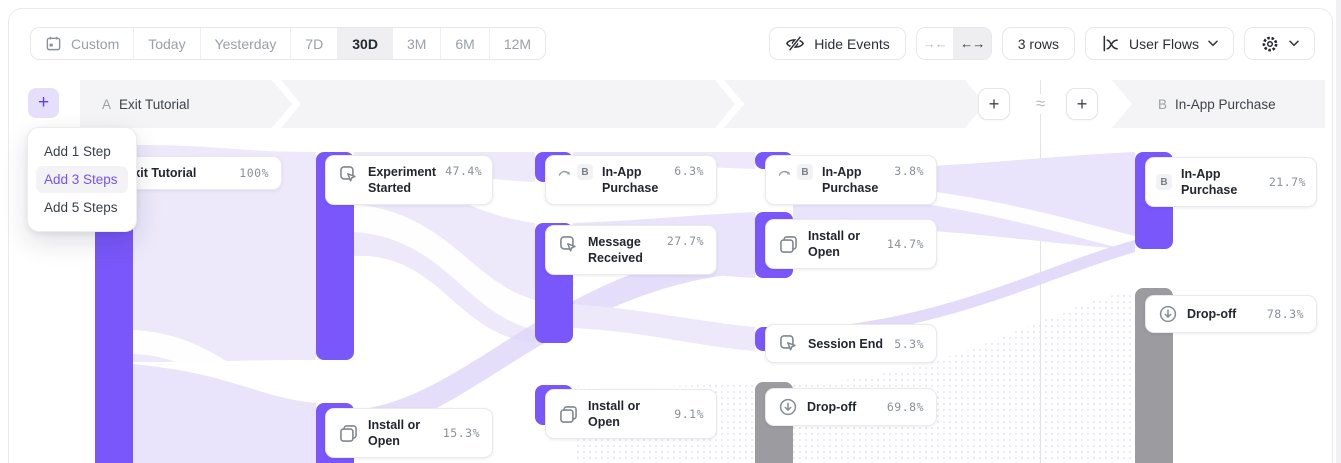  Describe the element at coordinates (1040, 271) in the screenshot. I see `journey-gap-divider` at that location.